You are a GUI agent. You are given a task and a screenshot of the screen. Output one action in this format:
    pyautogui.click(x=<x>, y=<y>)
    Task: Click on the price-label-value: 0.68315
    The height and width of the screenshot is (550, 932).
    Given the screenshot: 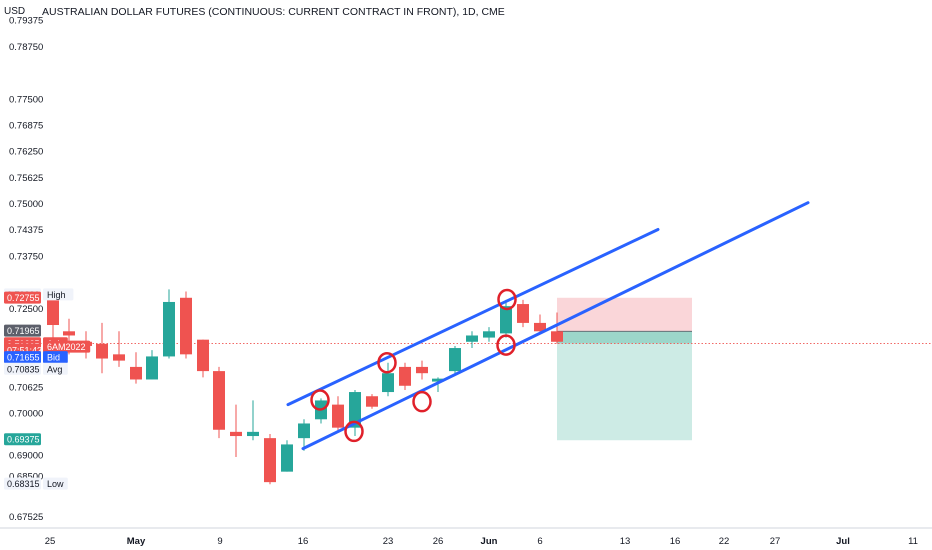 What is the action you would take?
    pyautogui.click(x=23, y=484)
    